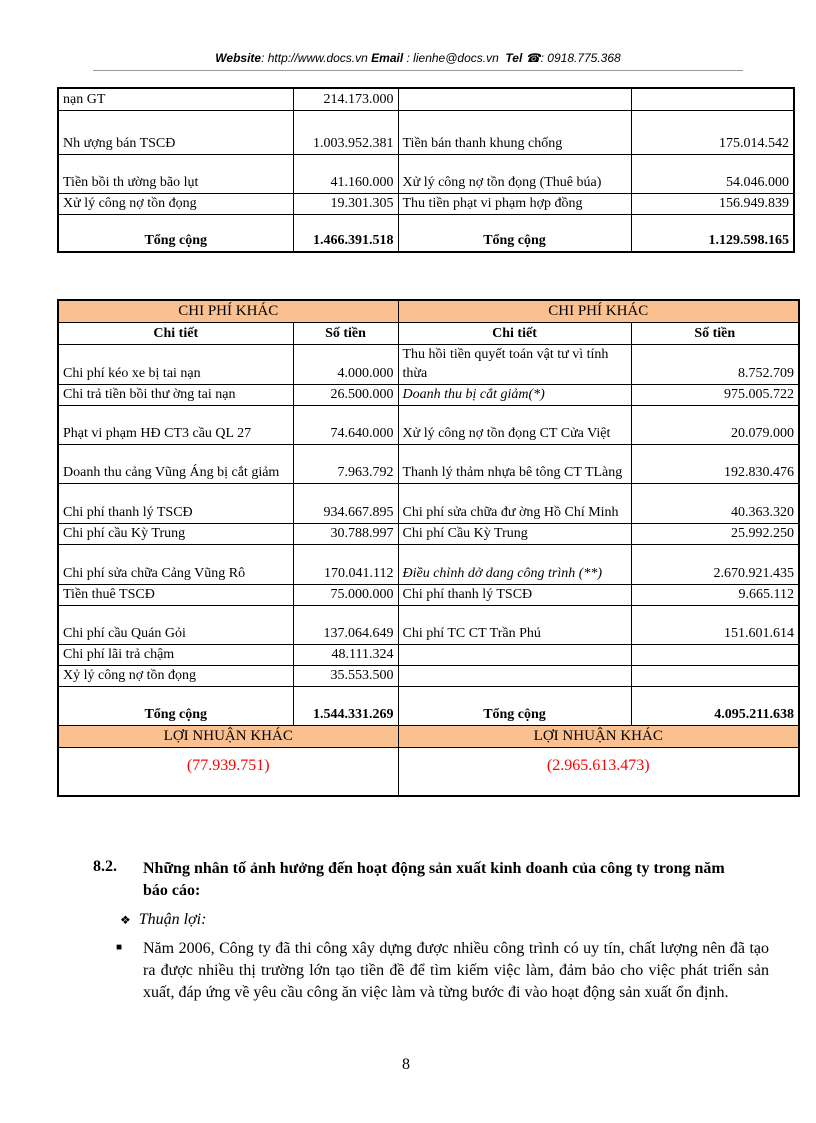 The width and height of the screenshot is (816, 1123). I want to click on amount-cell: 40.363.320, so click(715, 503).